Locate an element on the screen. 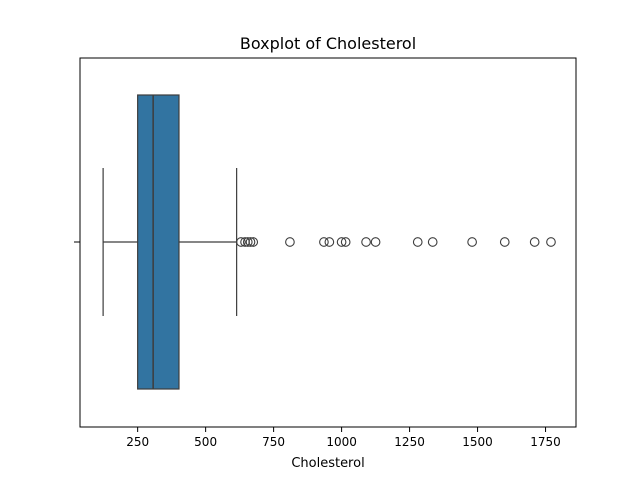 This screenshot has width=640, height=485. x-tick-label: 1750 is located at coordinates (545, 442).